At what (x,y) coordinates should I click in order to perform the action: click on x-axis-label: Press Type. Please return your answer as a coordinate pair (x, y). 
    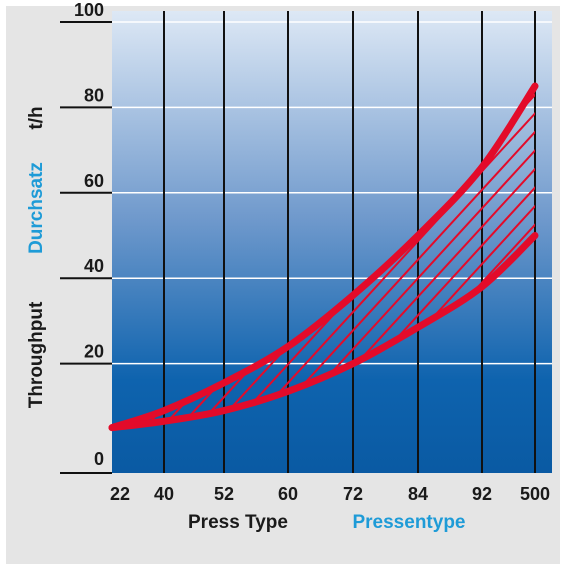
    Looking at the image, I should click on (238, 522).